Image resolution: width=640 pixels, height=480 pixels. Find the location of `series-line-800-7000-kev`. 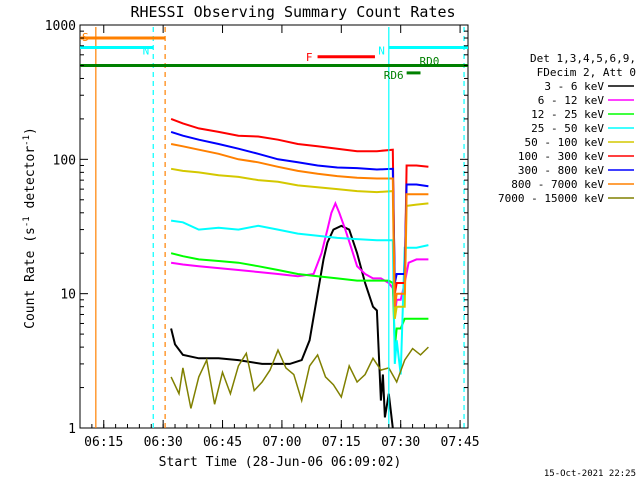

series-line-800-7000-kev is located at coordinates (299, 225).